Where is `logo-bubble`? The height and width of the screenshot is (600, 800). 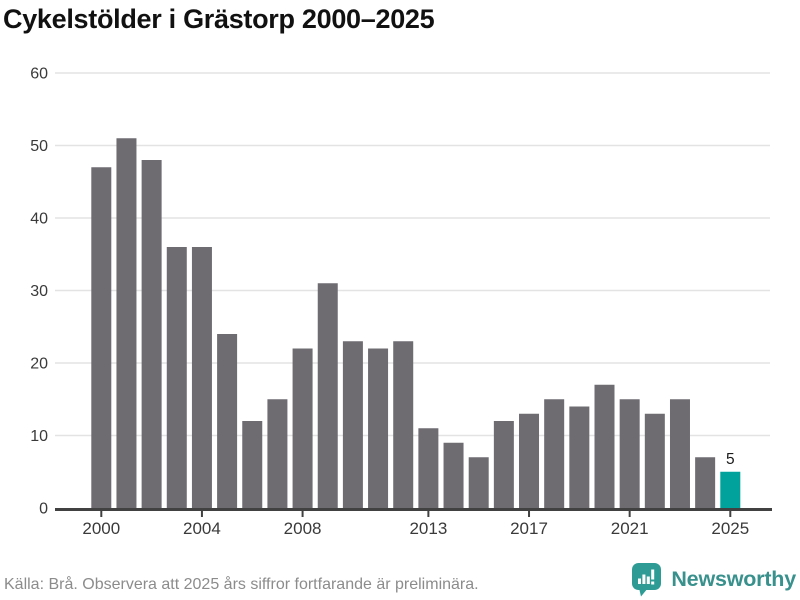 logo-bubble is located at coordinates (647, 576).